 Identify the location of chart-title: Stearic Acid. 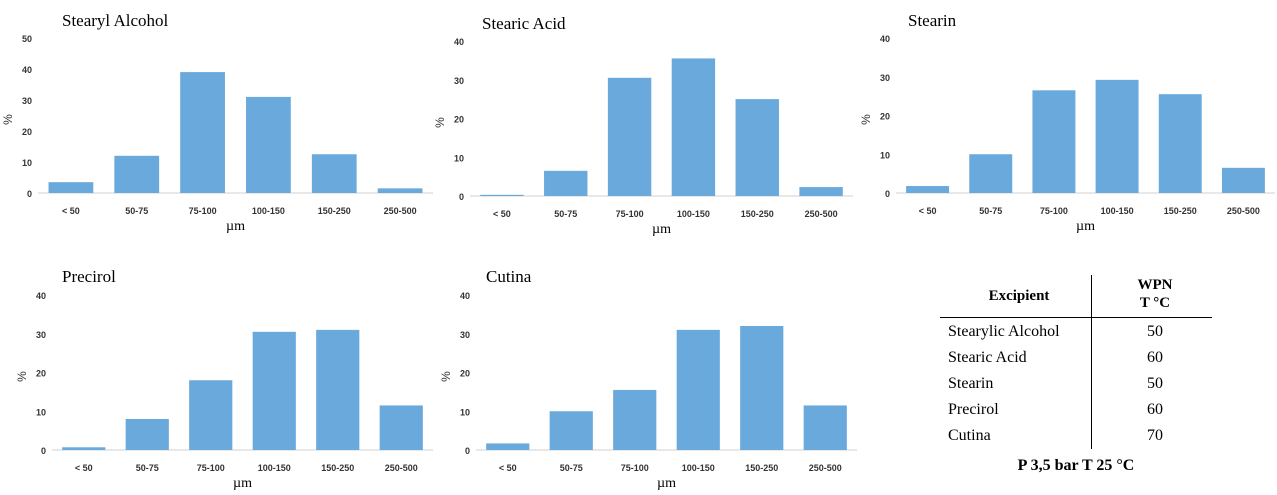
(524, 23).